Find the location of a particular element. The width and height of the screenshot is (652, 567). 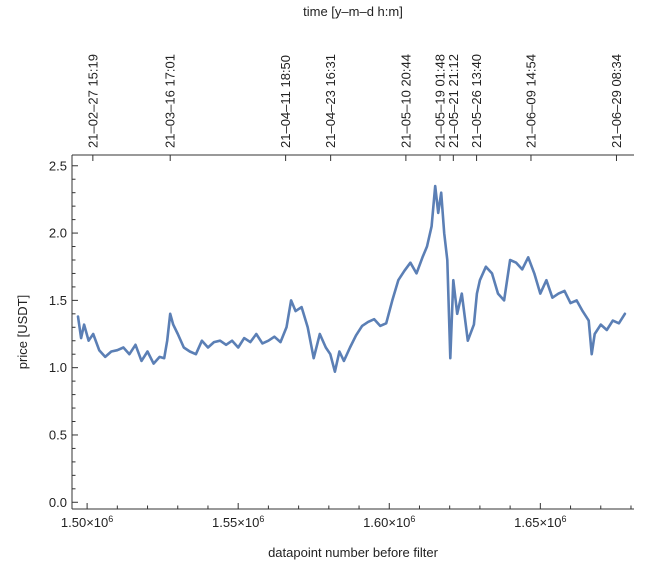

y-tick-label: 0.5 is located at coordinates (58, 434).